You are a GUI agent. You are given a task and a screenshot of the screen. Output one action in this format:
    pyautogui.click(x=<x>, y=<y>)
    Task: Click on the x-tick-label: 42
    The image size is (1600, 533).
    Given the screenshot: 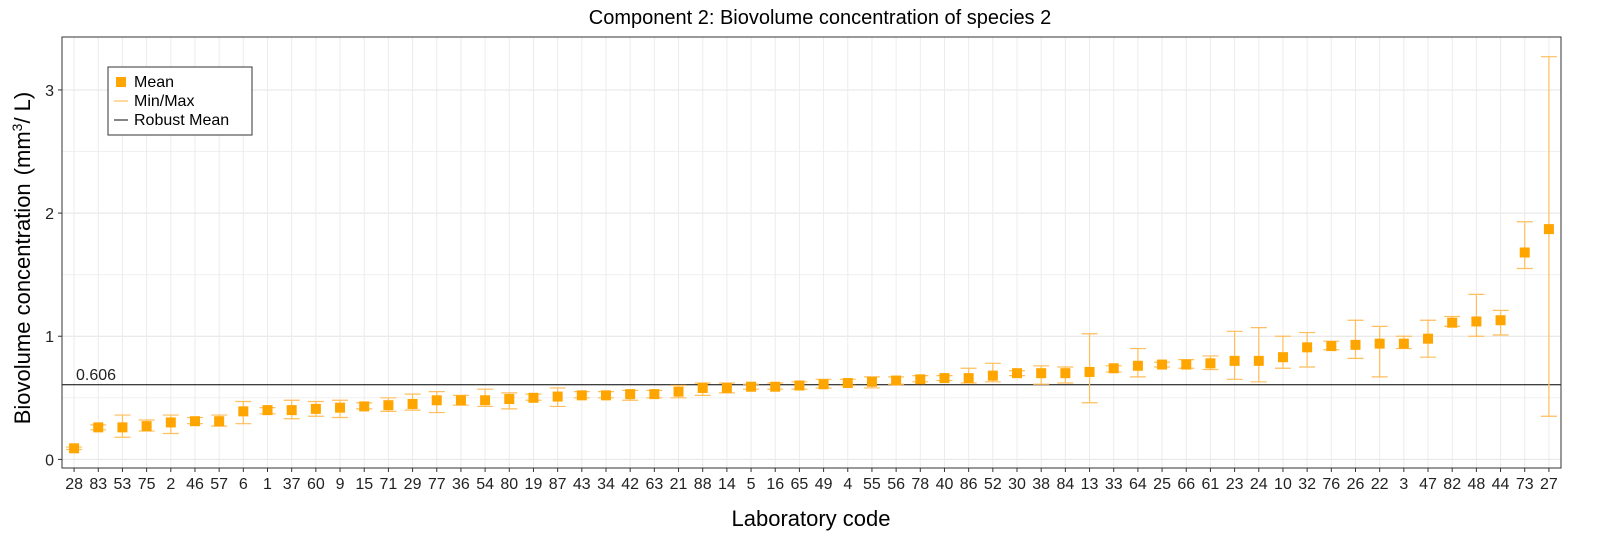 What is the action you would take?
    pyautogui.click(x=630, y=484)
    